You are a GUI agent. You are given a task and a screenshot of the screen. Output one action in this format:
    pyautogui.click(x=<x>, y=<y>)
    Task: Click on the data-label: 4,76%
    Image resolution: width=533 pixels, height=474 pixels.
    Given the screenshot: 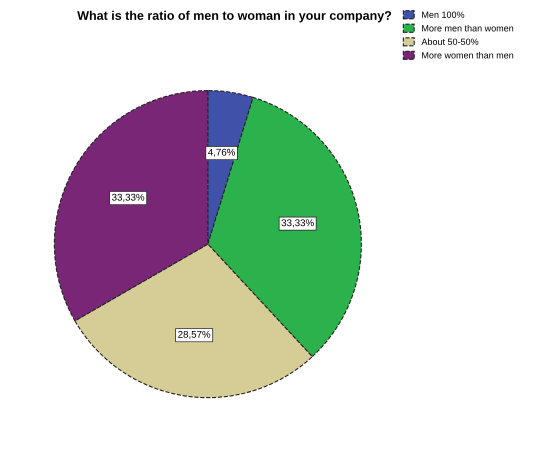 What is the action you would take?
    pyautogui.click(x=222, y=152)
    